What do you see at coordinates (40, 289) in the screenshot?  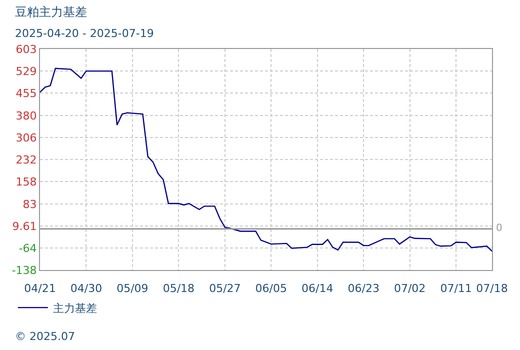 I see `x-tick-label: 04/21` at bounding box center [40, 289].